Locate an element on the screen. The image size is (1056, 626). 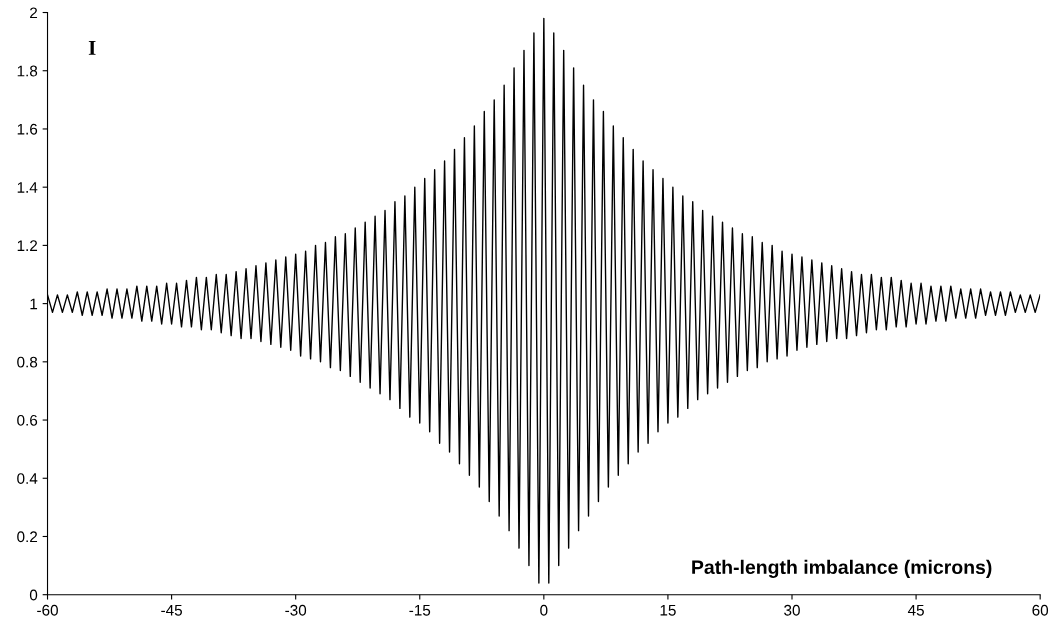
x-tick-label: 0 is located at coordinates (544, 610).